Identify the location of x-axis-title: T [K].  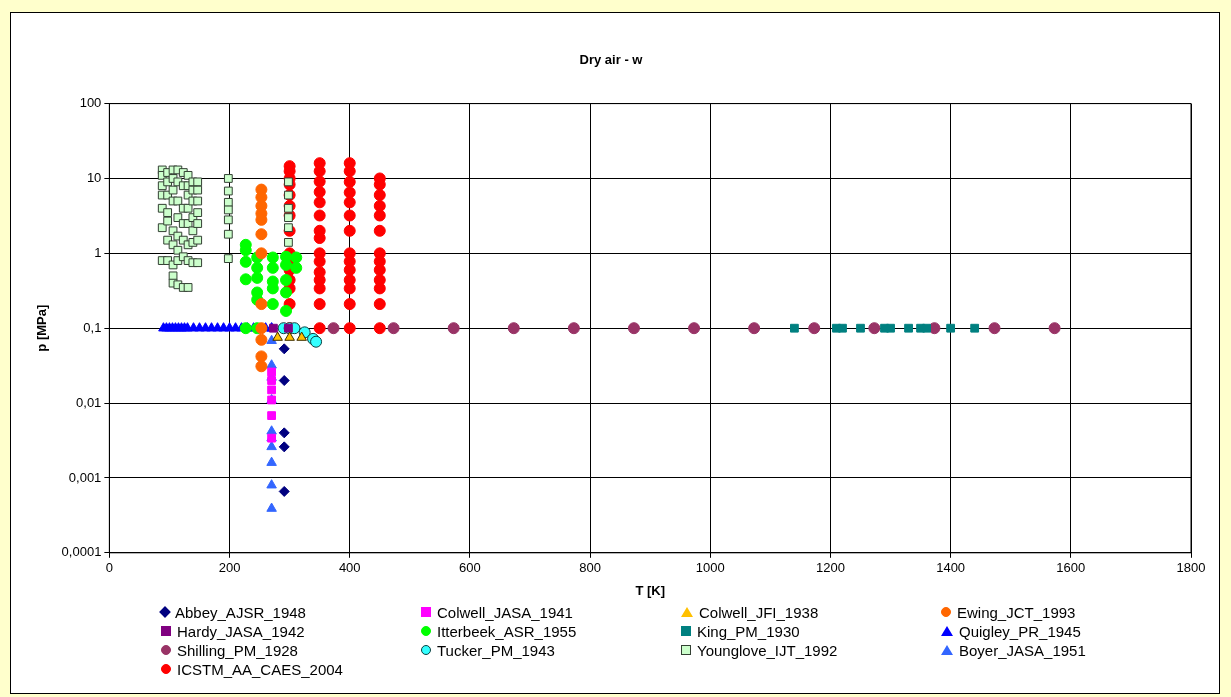
(650, 590).